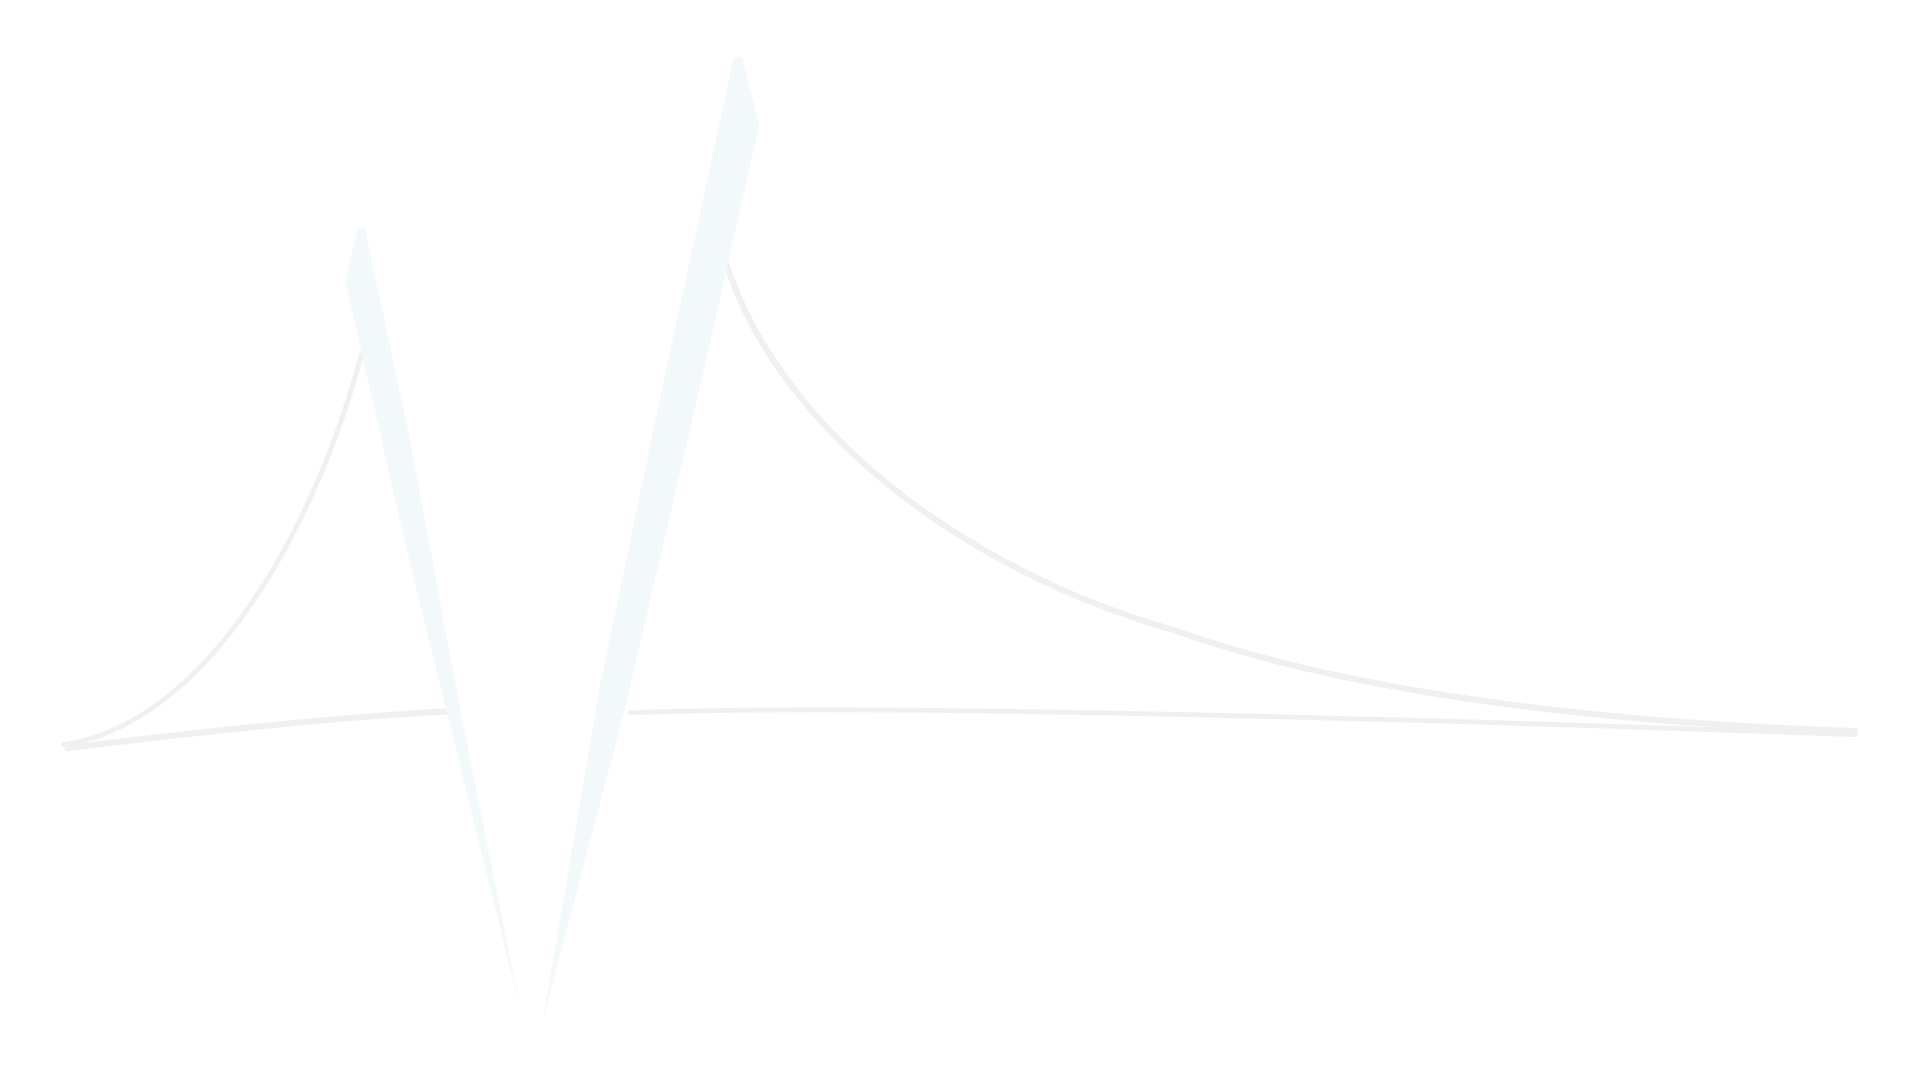  I want to click on left-spike, so click(433, 619).